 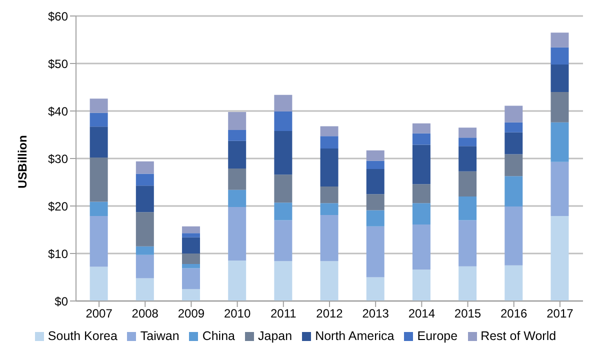 I want to click on y-axis-title: USBillion, so click(x=22, y=161).